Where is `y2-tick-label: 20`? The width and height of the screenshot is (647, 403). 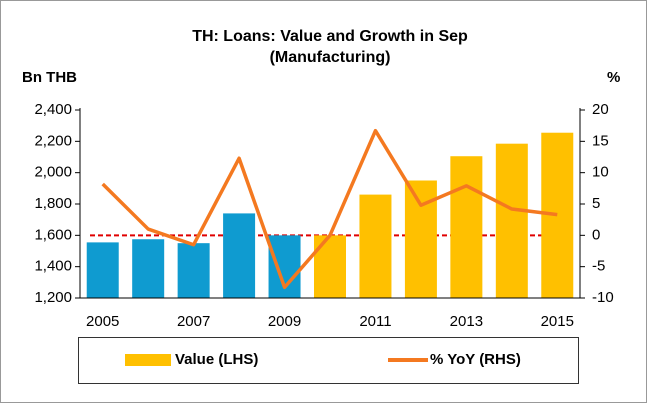
y2-tick-label: 20 is located at coordinates (600, 109).